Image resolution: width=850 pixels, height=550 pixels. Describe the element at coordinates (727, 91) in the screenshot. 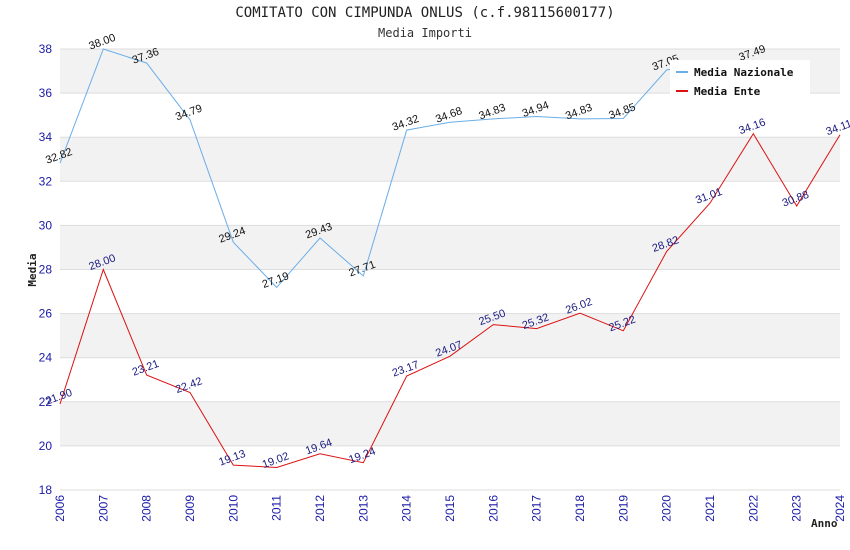

I see `legend-entry: Media Ente` at that location.